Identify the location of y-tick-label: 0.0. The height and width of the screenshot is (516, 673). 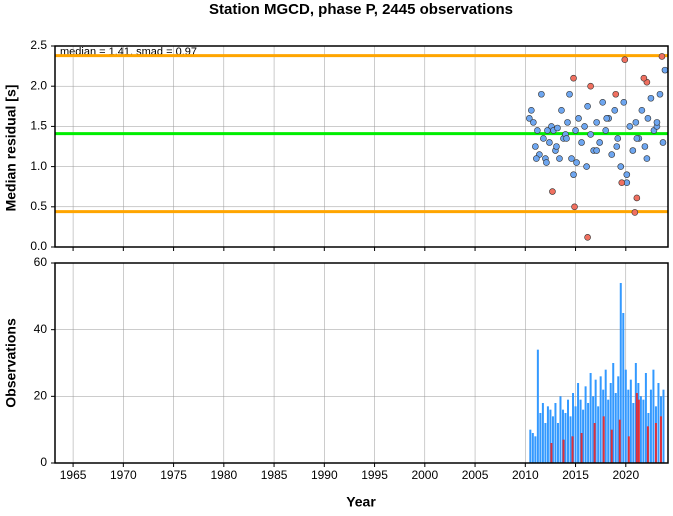
(38, 246).